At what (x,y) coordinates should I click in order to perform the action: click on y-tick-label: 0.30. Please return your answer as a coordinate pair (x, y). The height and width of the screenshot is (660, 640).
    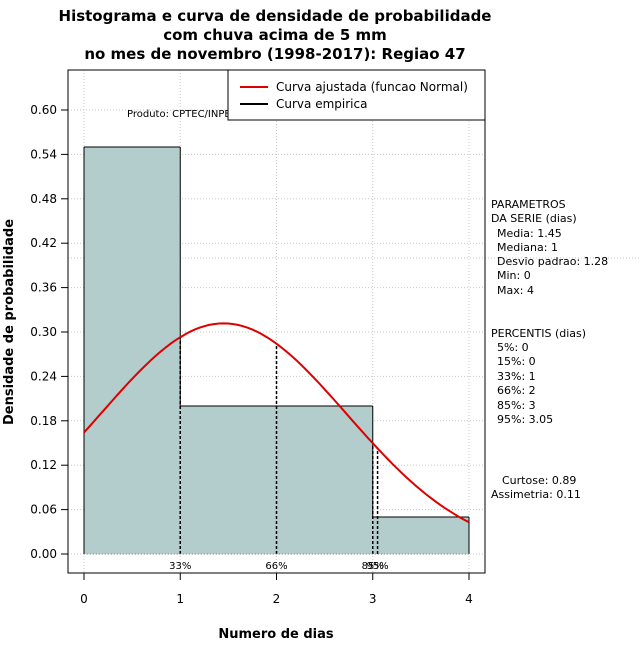
    Looking at the image, I should click on (43, 332).